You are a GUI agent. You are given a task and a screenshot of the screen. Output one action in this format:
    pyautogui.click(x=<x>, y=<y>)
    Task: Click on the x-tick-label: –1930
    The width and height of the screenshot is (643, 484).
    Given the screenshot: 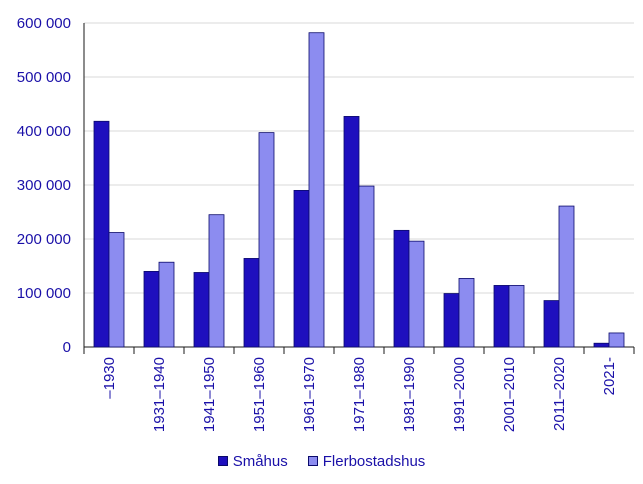 What is the action you would take?
    pyautogui.click(x=109, y=378)
    